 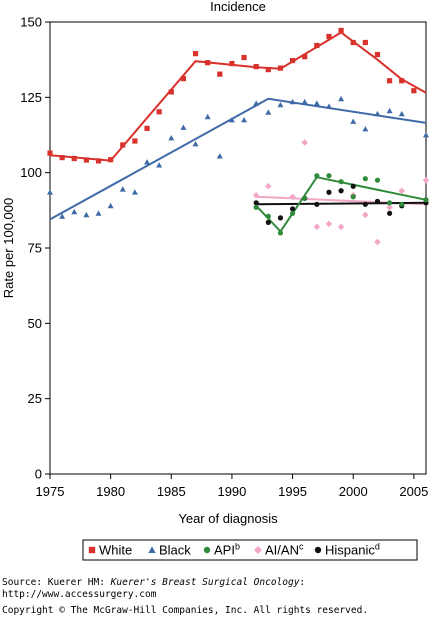 What do you see at coordinates (56, 582) in the screenshot?
I see `source-prefix: Source: Kuerer HM:` at bounding box center [56, 582].